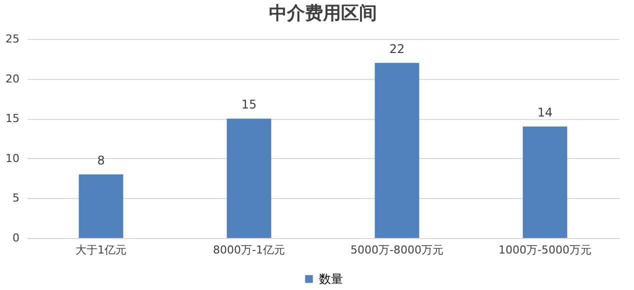 This screenshot has height=290, width=634. I want to click on y-tick-label: 5, so click(16, 198).